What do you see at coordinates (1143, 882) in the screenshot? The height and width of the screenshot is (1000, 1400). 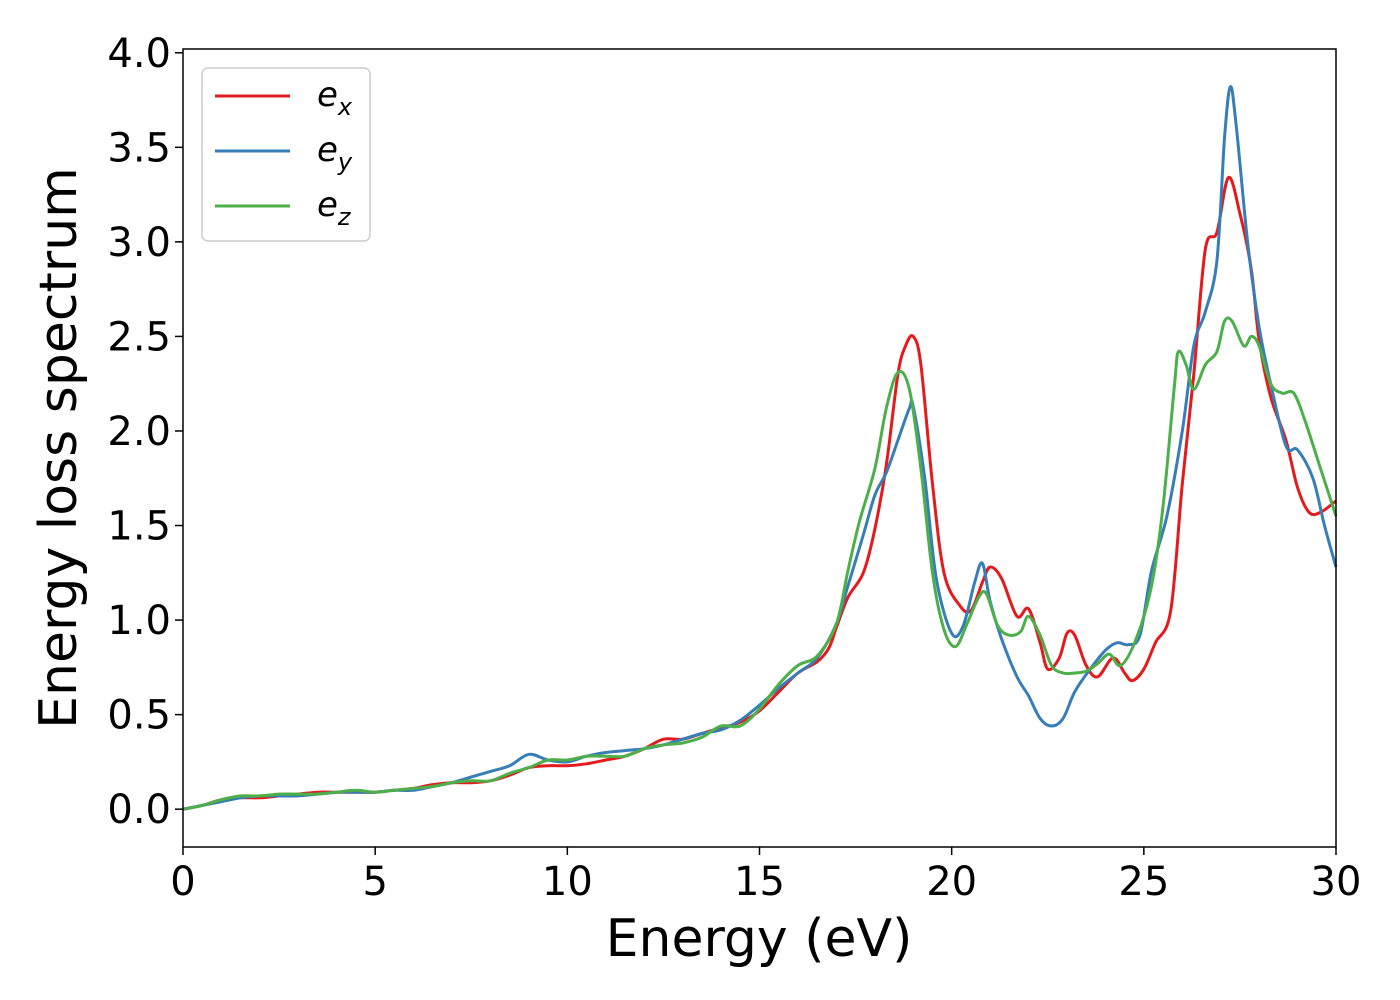 I see `x-tick-label: 25` at bounding box center [1143, 882].